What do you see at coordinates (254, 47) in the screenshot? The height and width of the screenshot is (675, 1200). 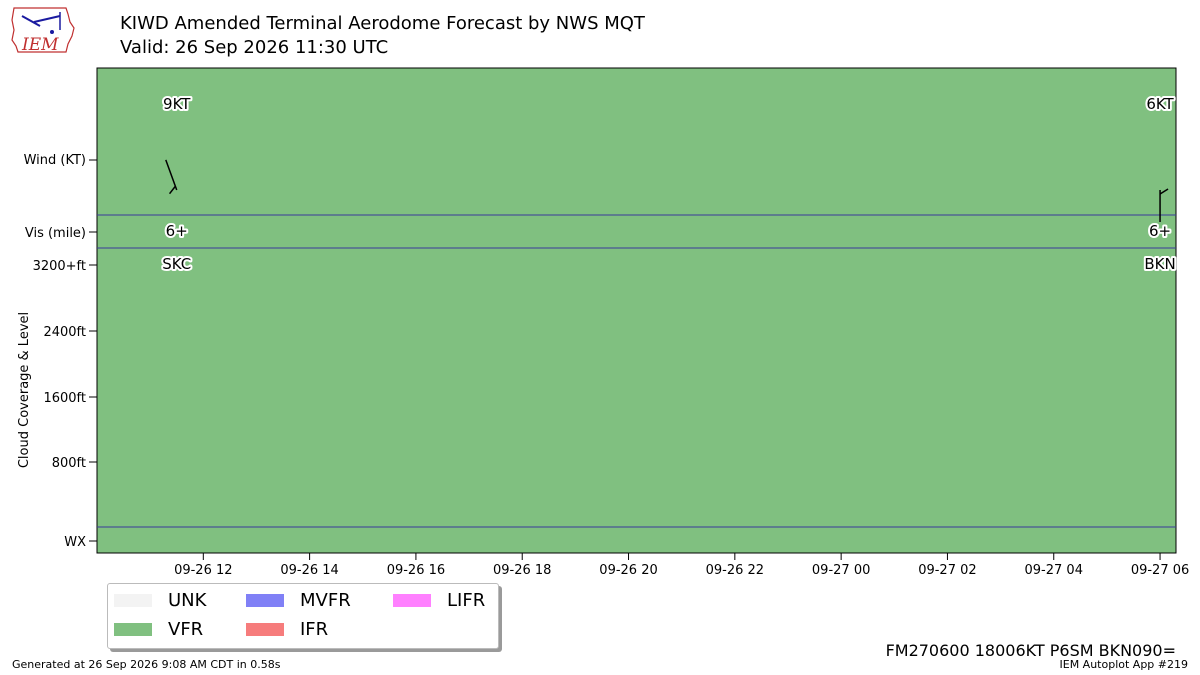 I see `chart-subtitle: Valid: 26 Sep 2026 11:30 UTC` at bounding box center [254, 47].